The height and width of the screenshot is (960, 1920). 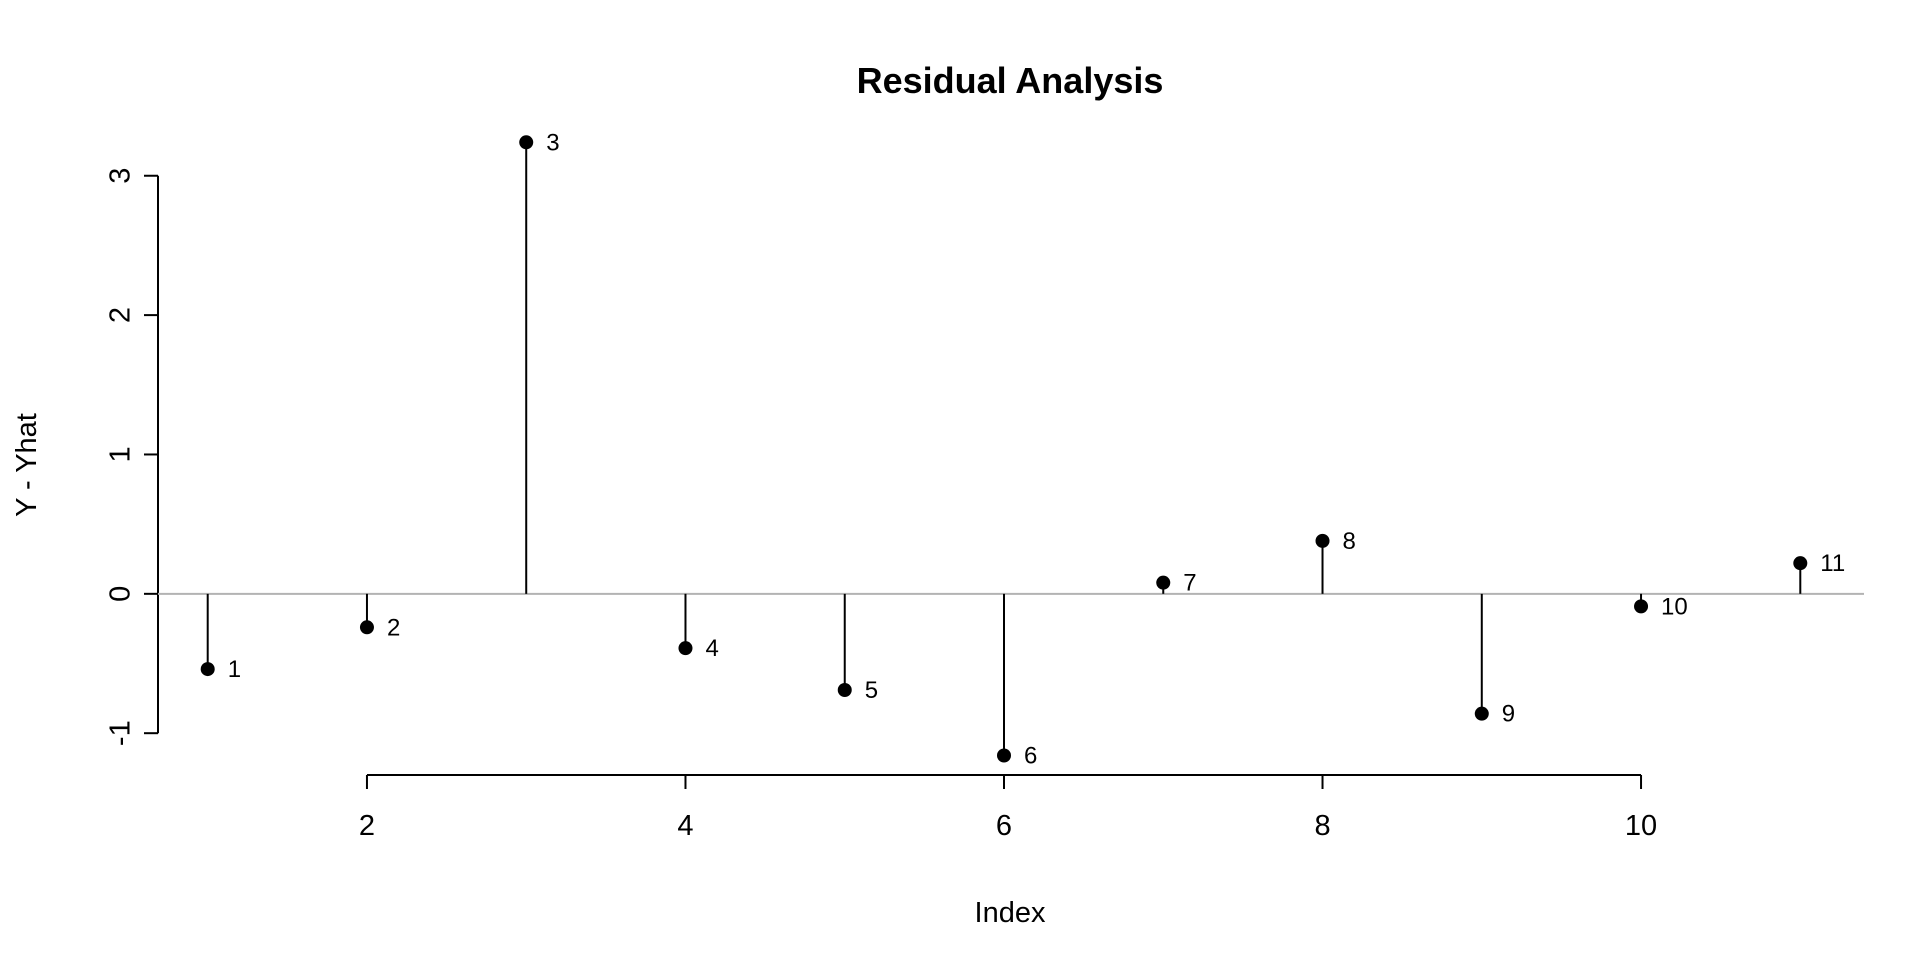 What do you see at coordinates (711, 648) in the screenshot?
I see `point-label: 4` at bounding box center [711, 648].